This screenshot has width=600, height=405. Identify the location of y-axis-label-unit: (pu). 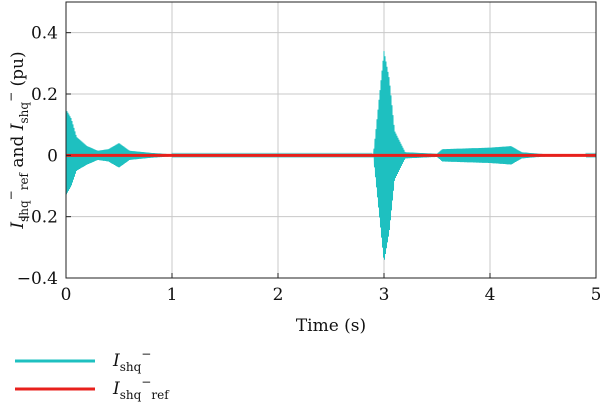
(18, 71).